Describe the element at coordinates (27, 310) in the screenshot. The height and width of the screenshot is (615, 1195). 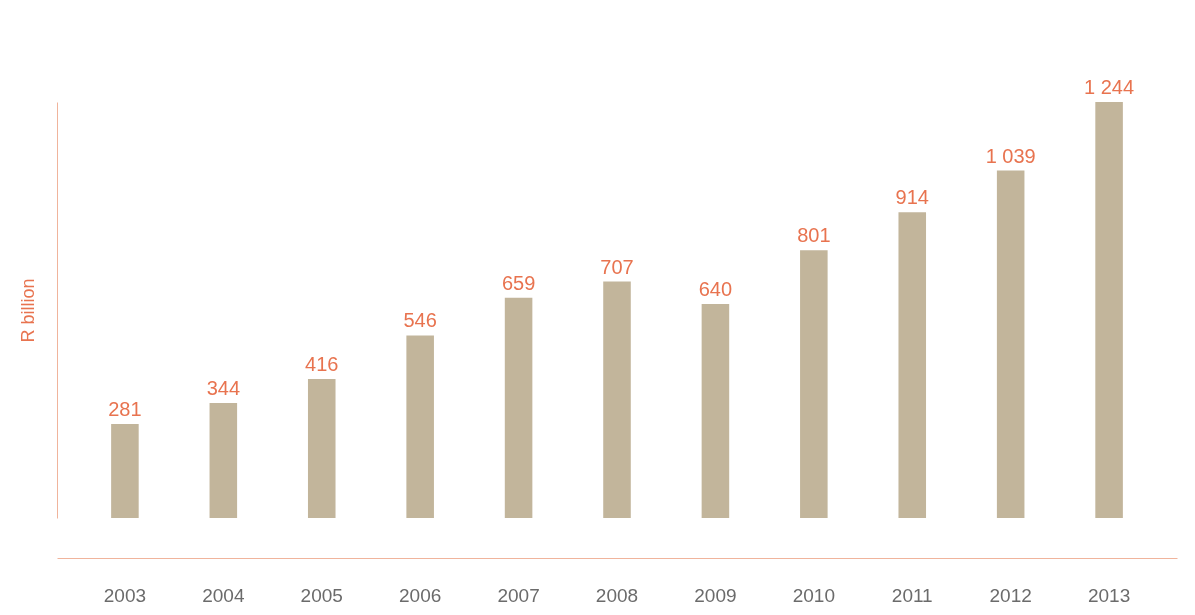
I see `y-axis-title: R billion` at that location.